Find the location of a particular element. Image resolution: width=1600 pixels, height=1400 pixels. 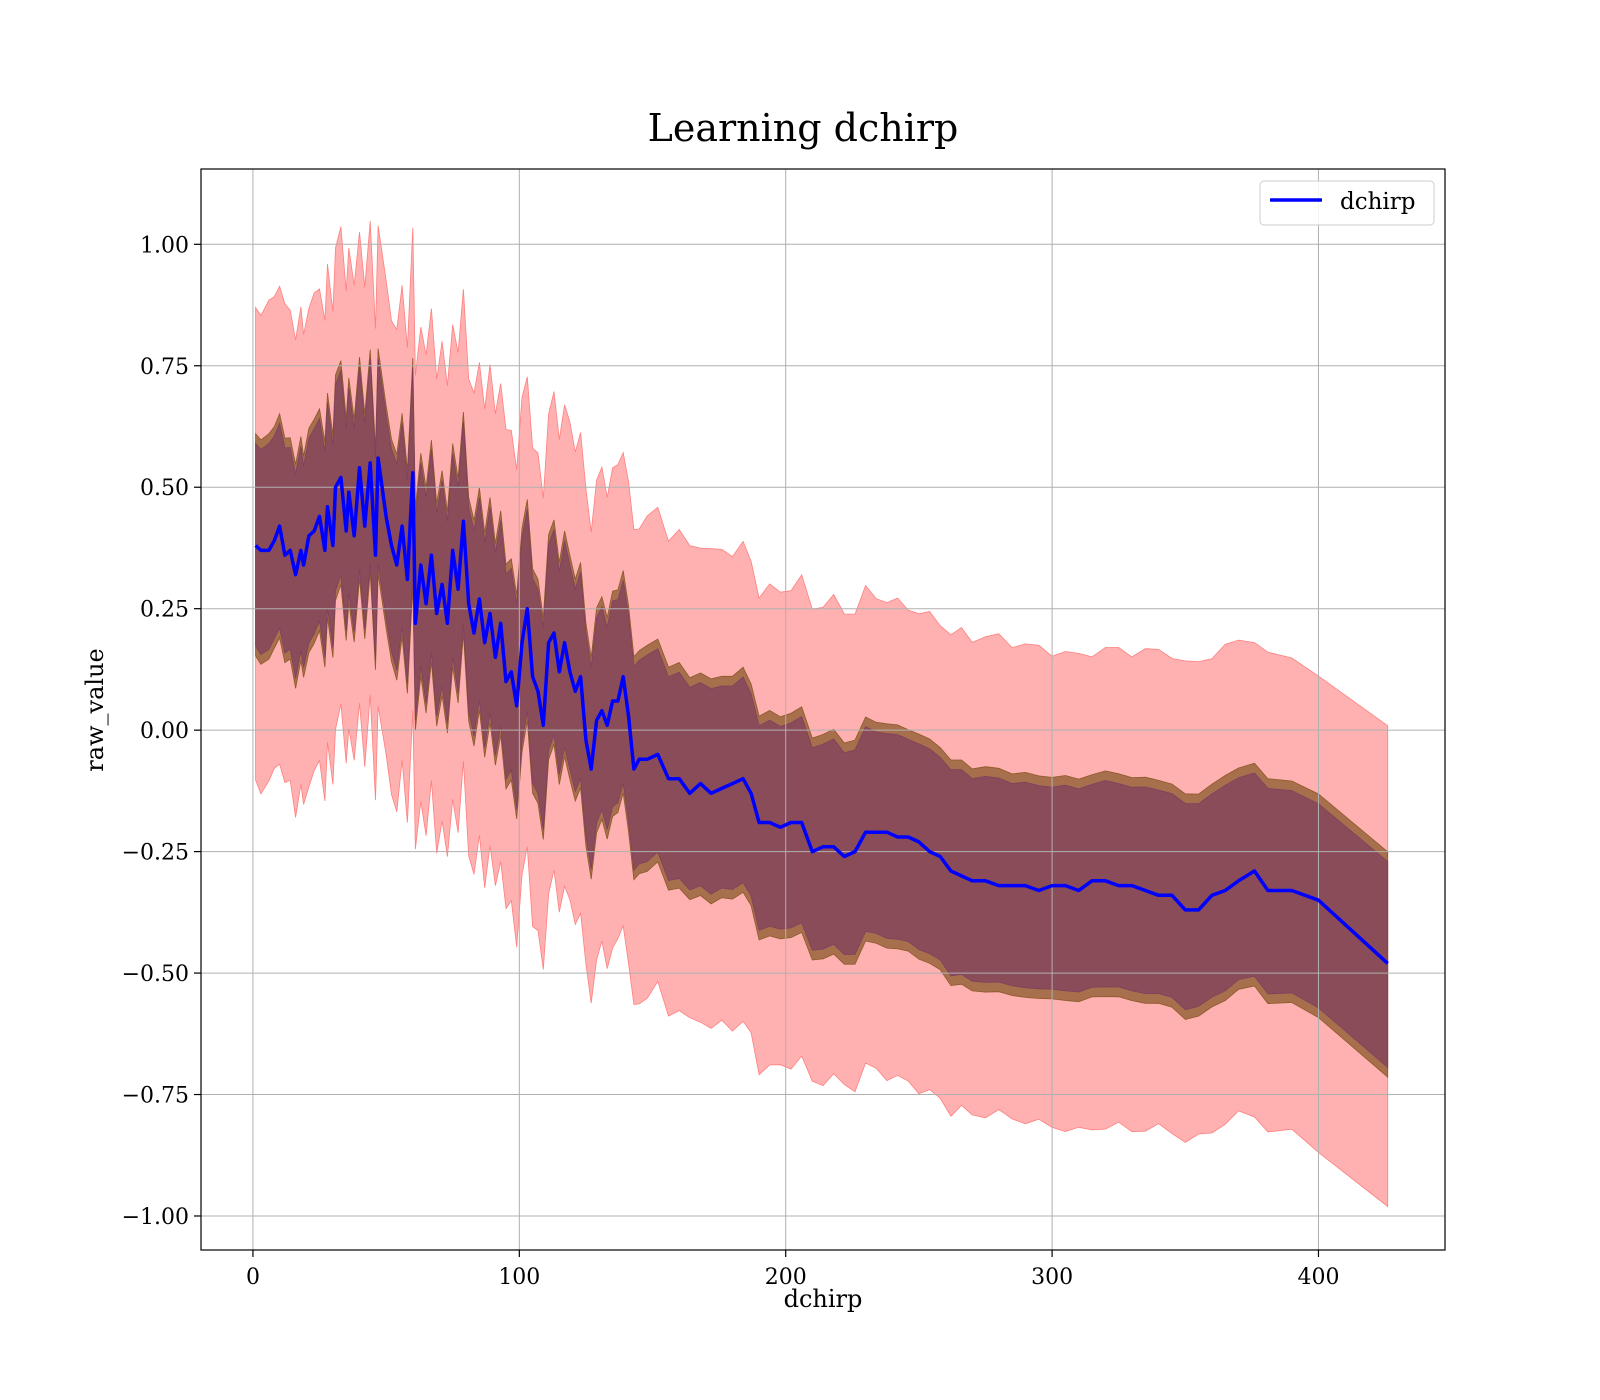

x-tick-label-1: 100 is located at coordinates (519, 1277).